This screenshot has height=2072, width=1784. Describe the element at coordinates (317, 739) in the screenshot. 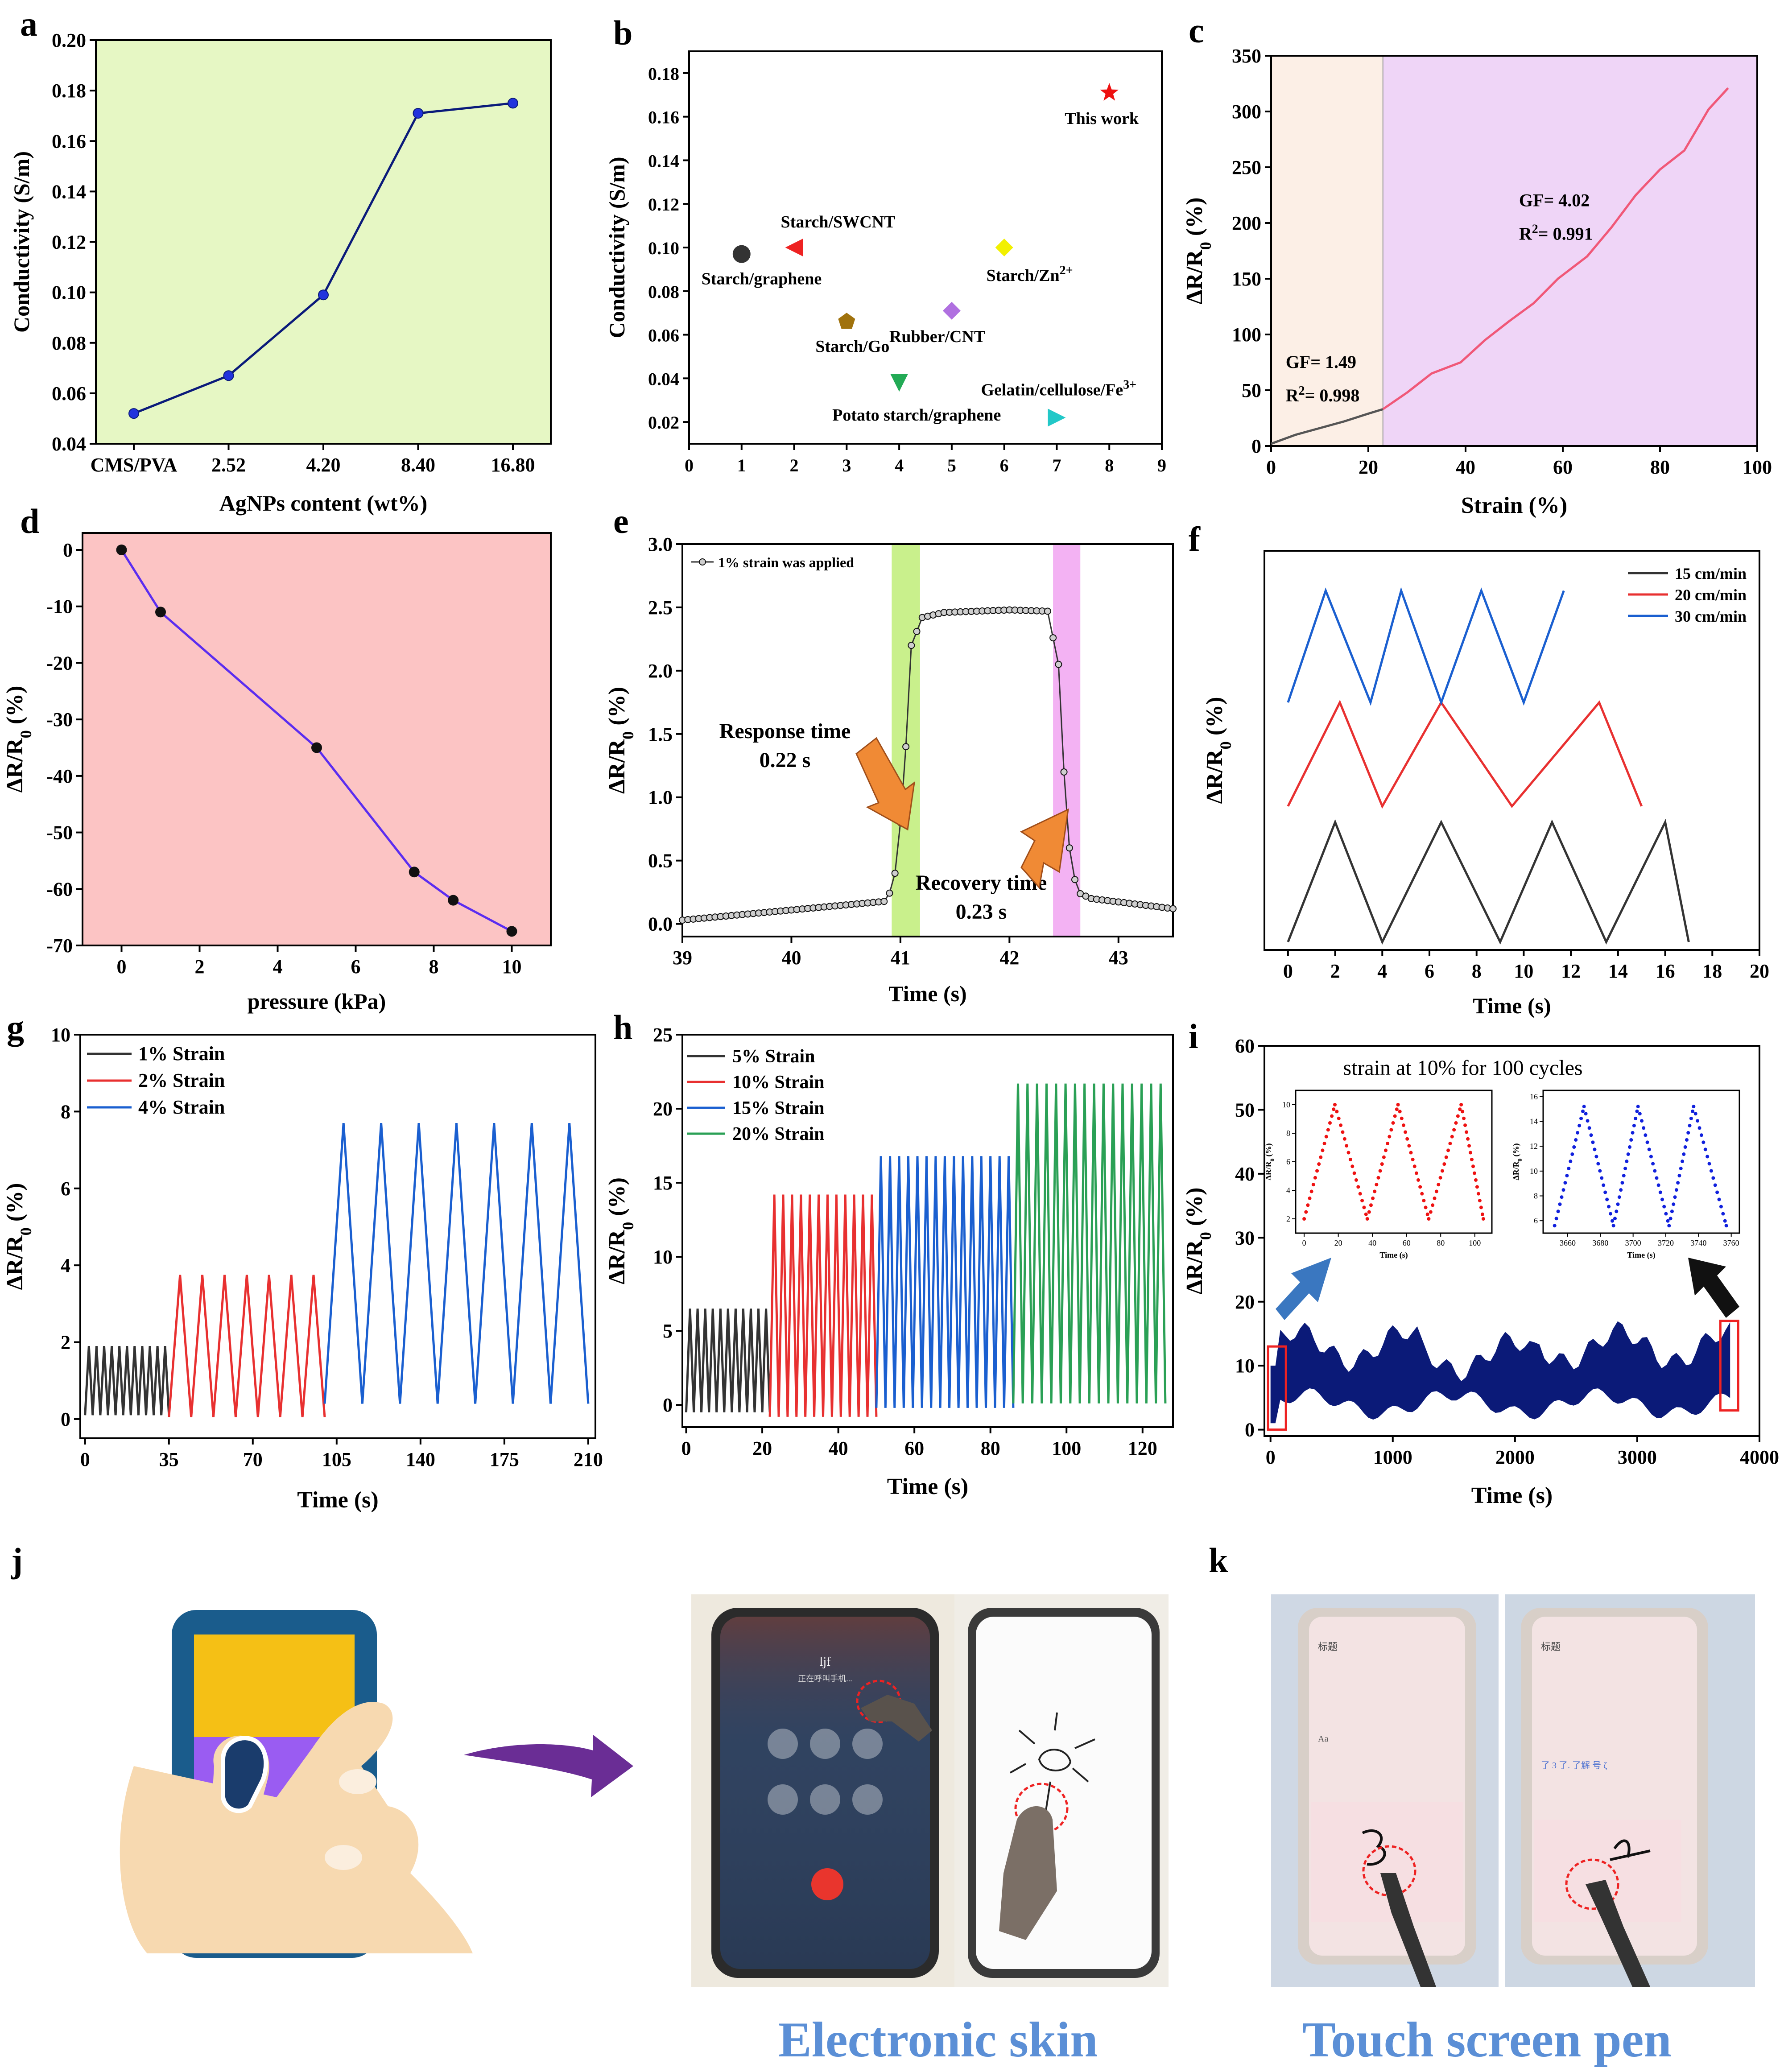

I see `plot-frame` at that location.